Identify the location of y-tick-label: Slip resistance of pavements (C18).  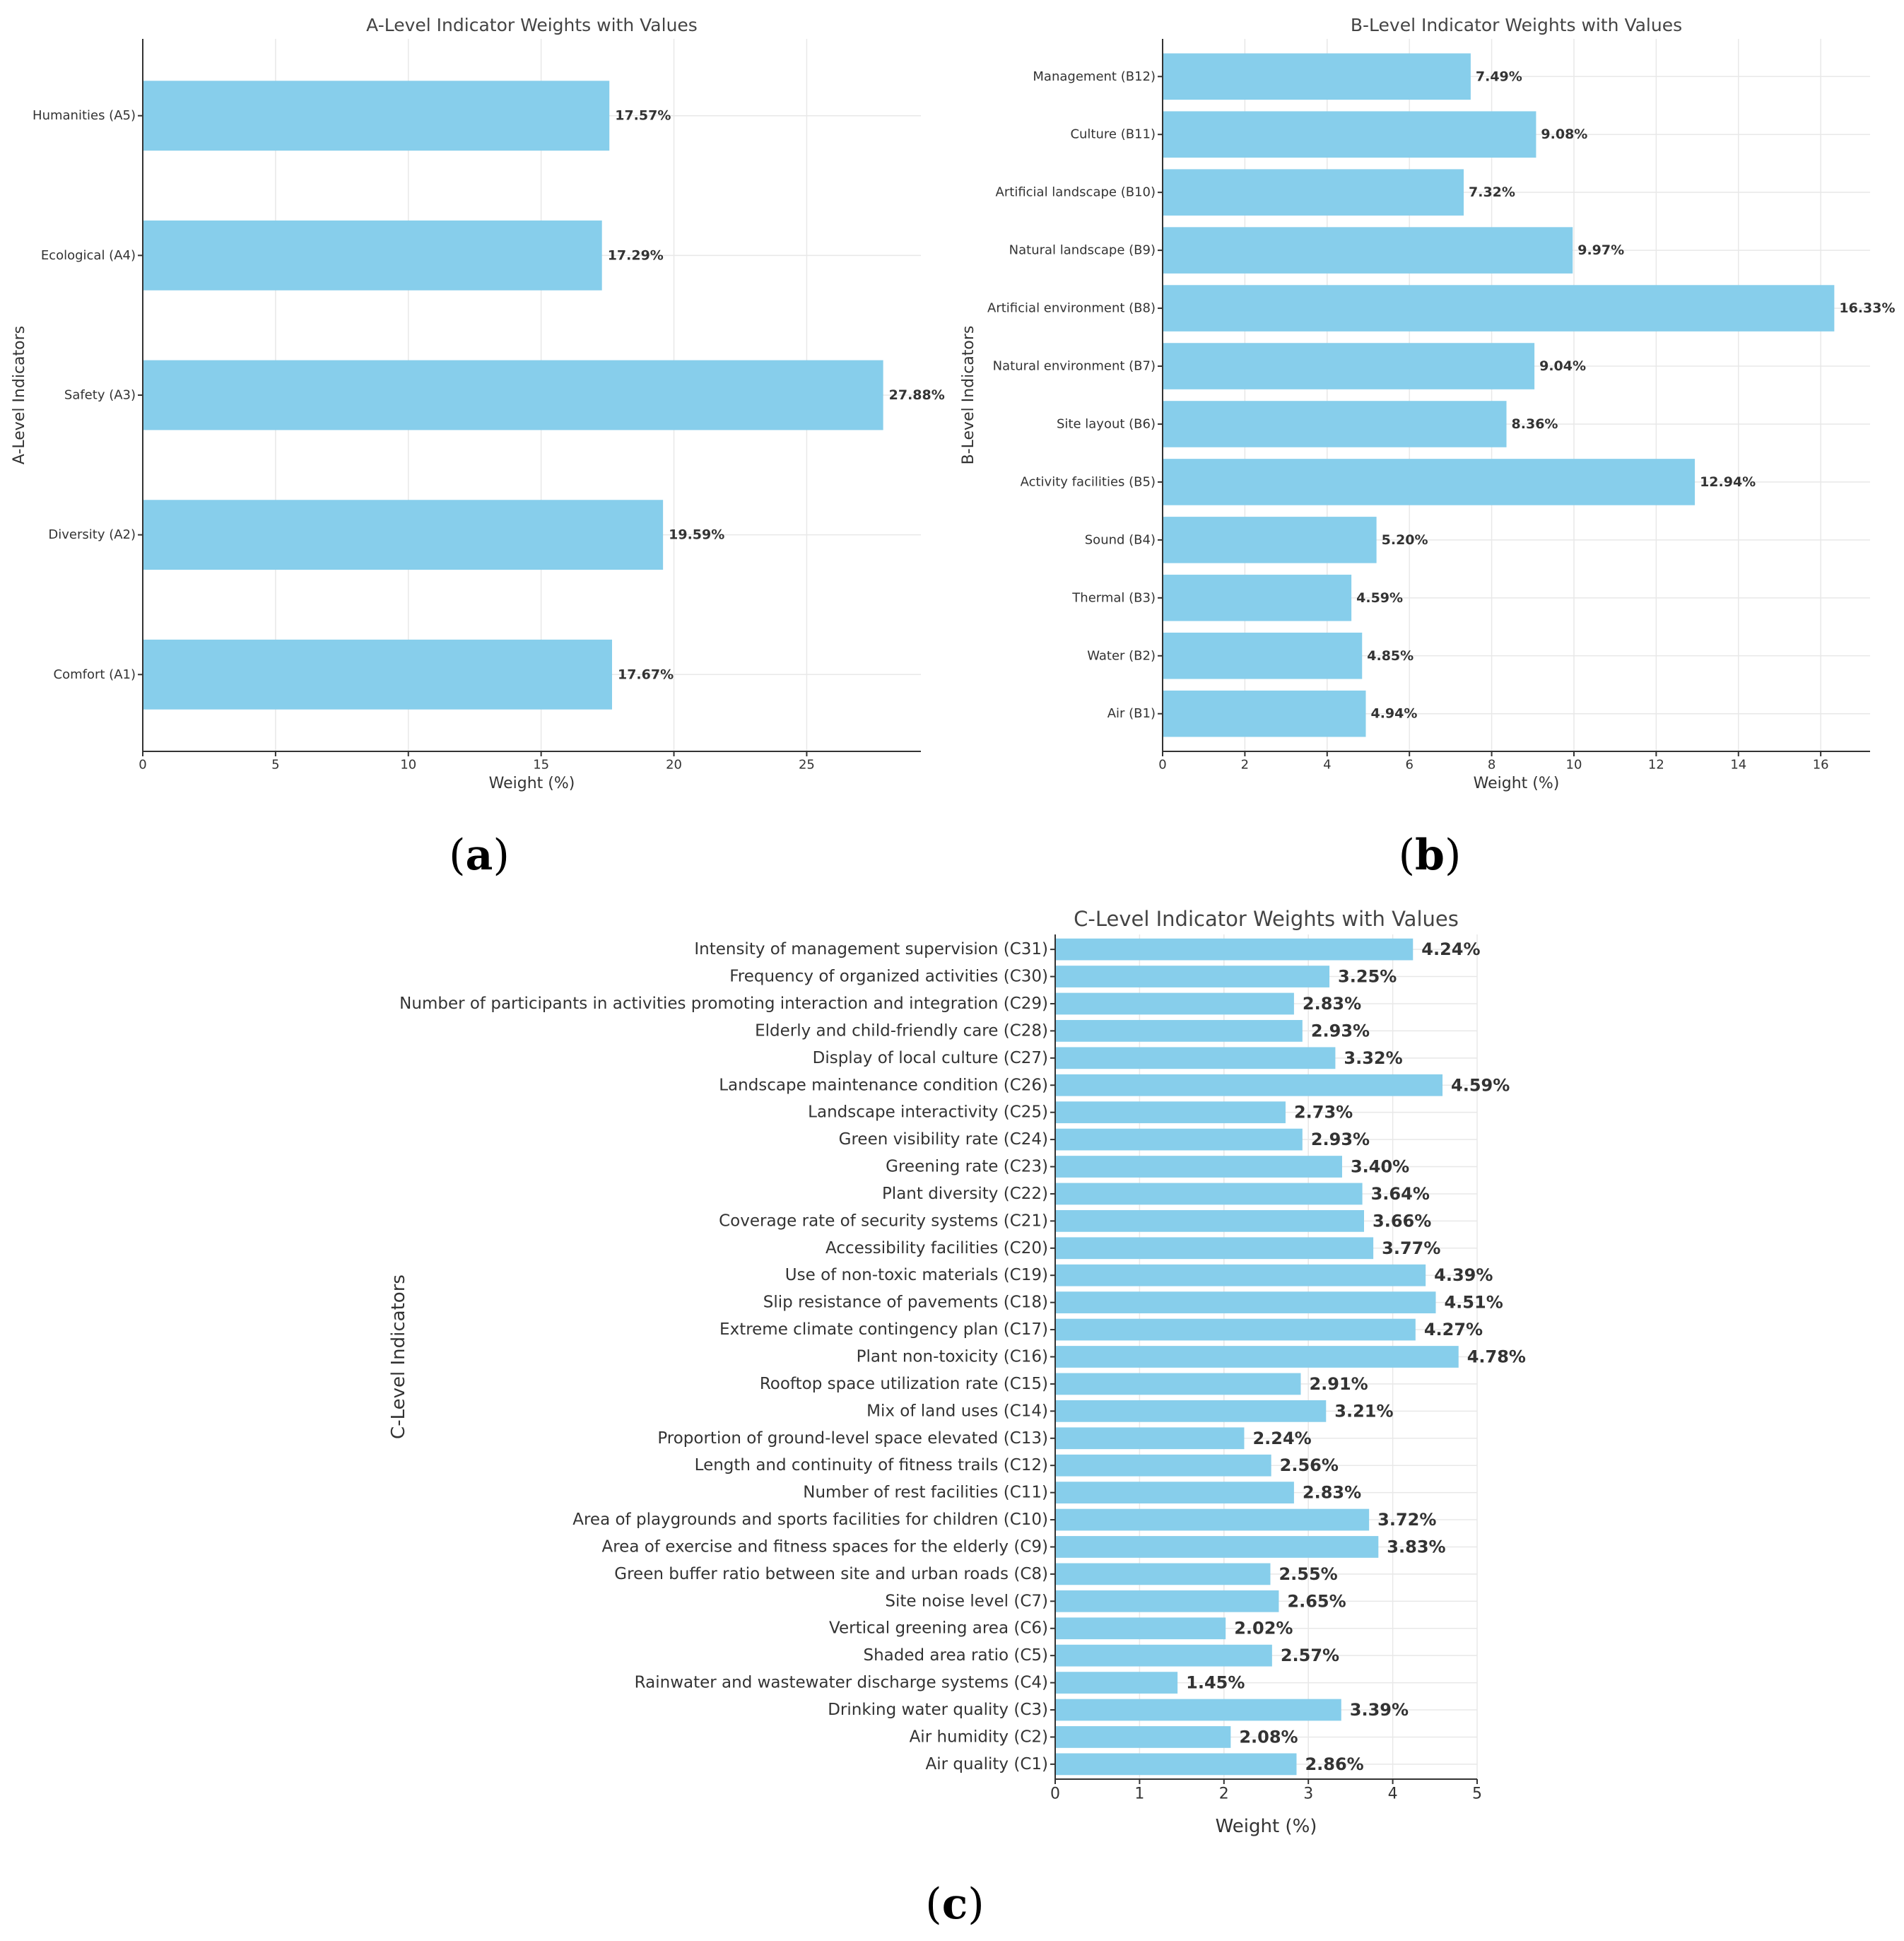
(906, 1303).